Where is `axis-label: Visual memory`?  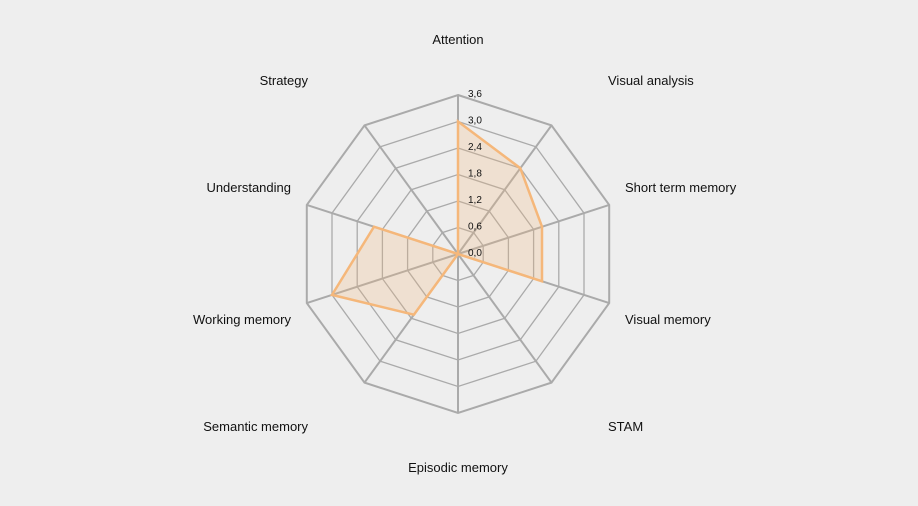 axis-label: Visual memory is located at coordinates (668, 319).